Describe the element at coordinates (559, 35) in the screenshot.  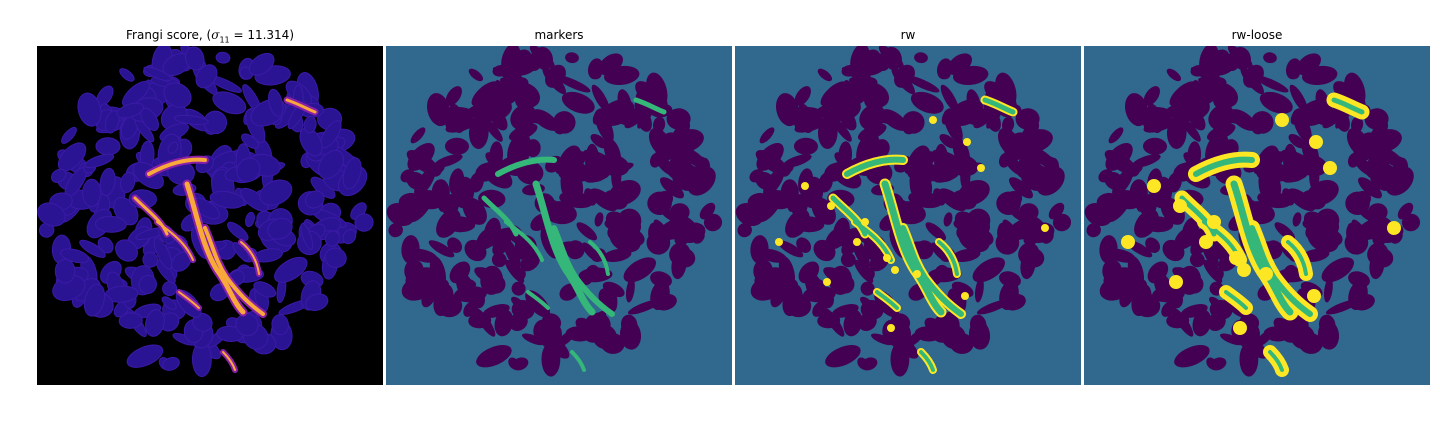
I see `markers-panel-title: markers` at that location.